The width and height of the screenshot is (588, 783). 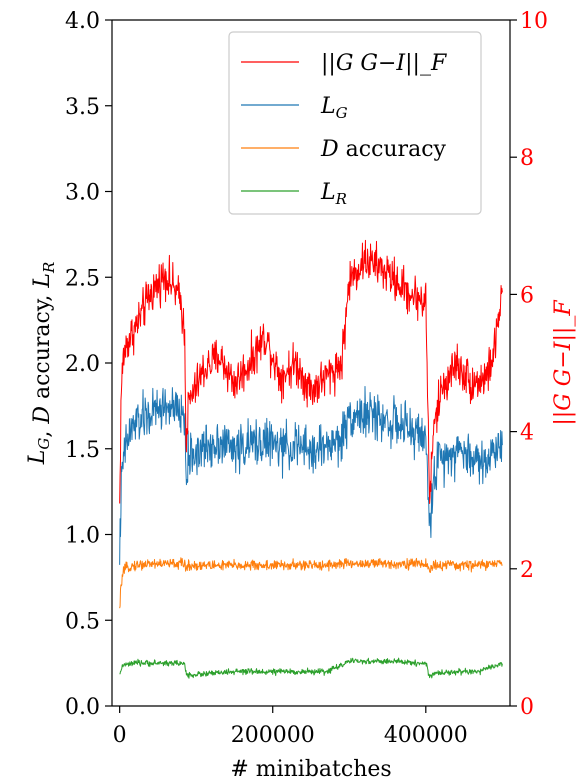 I want to click on y-left-axis-label: LG, D accuracy, LR, so click(x=41, y=364).